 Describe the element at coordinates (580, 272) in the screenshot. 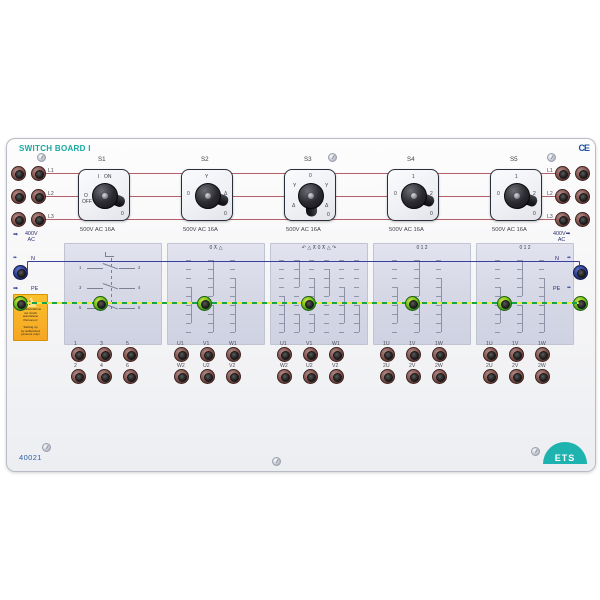

I see `socket-neutral-right` at that location.